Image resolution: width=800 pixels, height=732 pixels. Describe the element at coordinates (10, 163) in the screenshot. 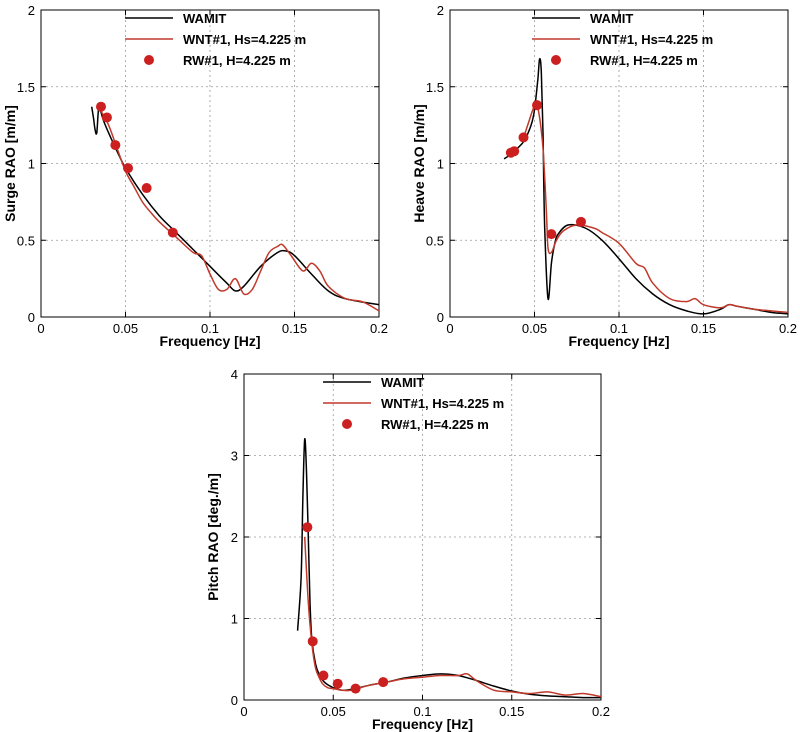

I see `y-axis-title: Surge RAO [m/m]` at that location.